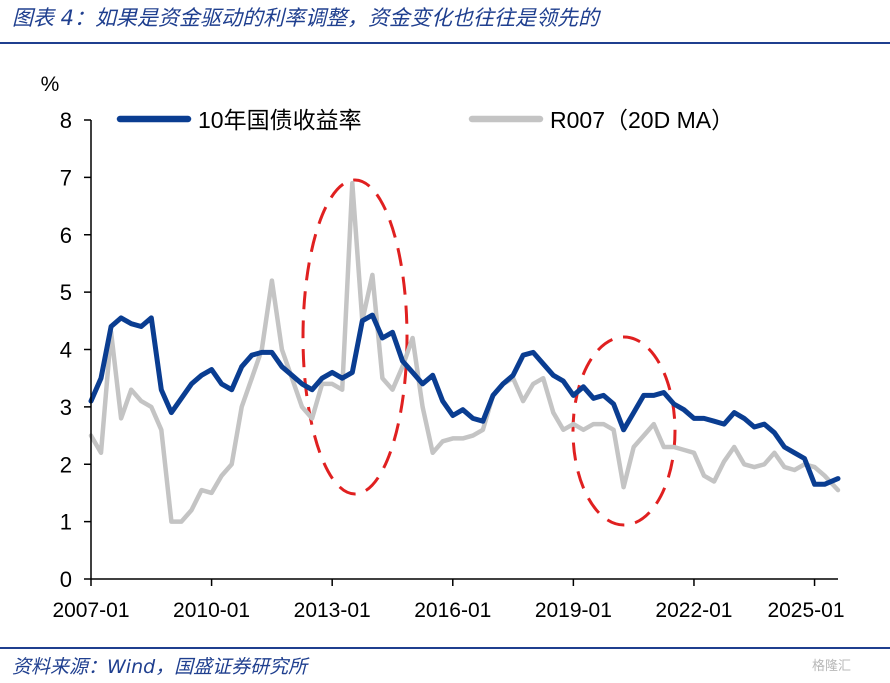 This screenshot has width=890, height=683. I want to click on legend-label-repo: R007（20D MA）, so click(642, 120).